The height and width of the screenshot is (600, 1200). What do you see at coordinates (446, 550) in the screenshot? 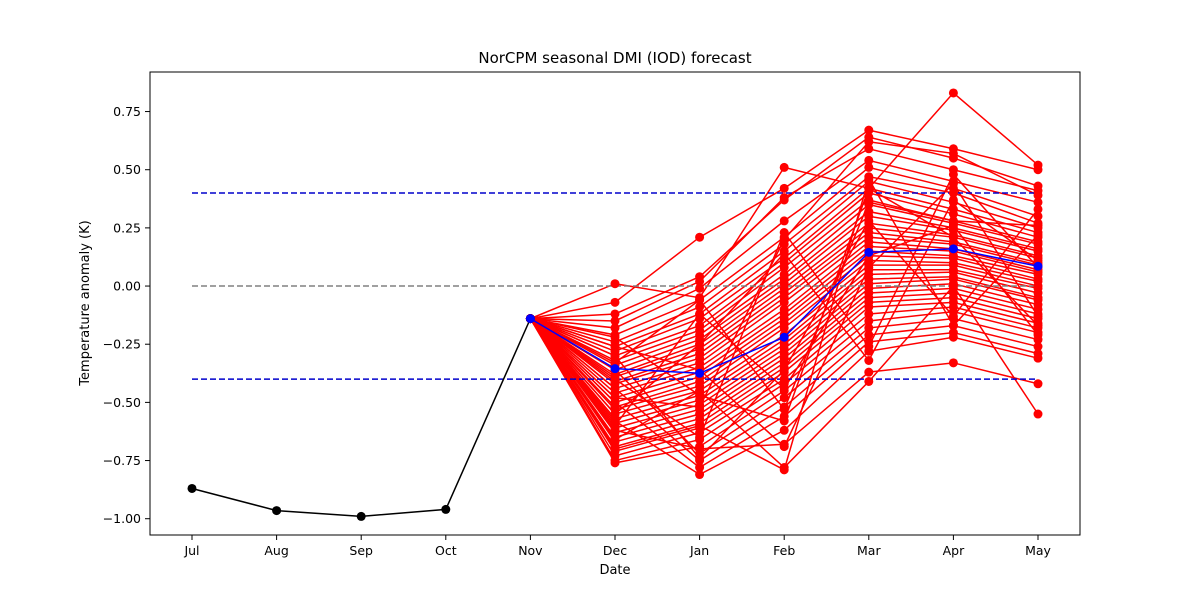
I see `x-tick-label: Oct` at bounding box center [446, 550].